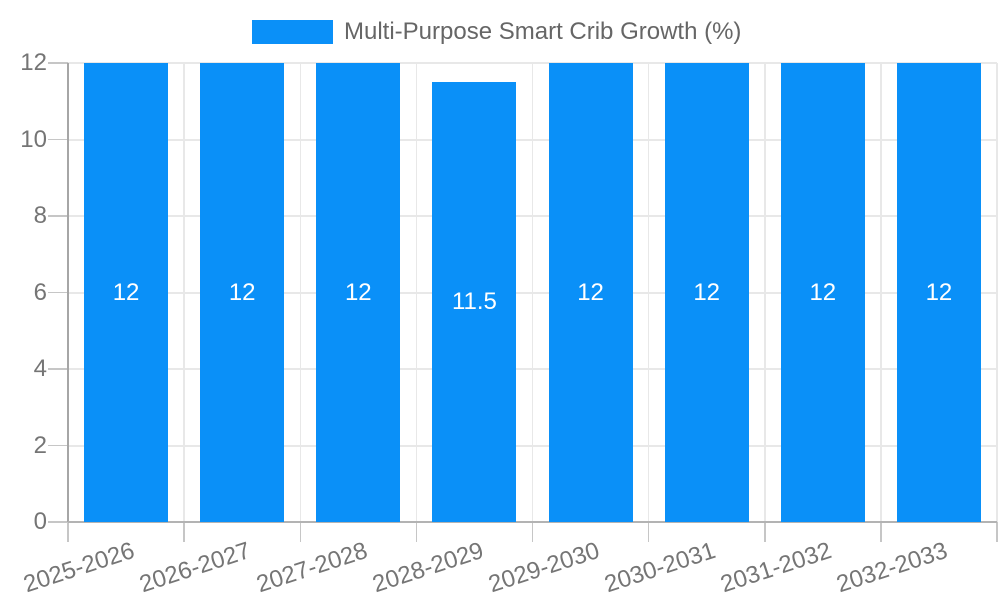 The height and width of the screenshot is (600, 1000). I want to click on y-axis-line, so click(68, 292).